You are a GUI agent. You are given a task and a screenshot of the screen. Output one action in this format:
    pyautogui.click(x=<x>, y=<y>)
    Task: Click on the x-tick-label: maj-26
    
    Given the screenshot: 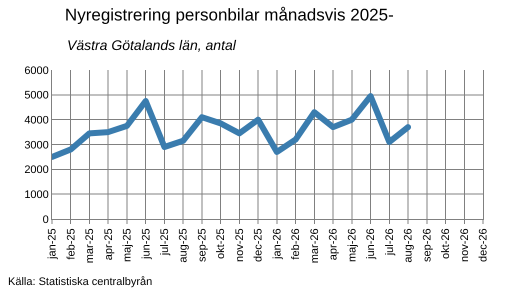 What is the action you would take?
    pyautogui.click(x=352, y=245)
    